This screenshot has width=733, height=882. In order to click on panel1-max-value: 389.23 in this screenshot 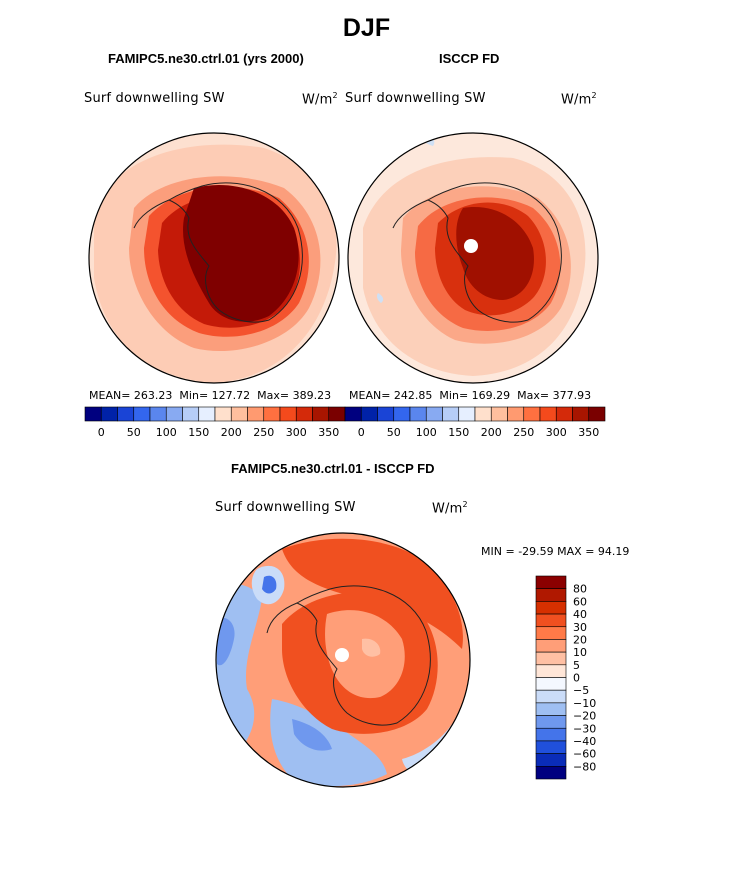, I will do `click(312, 395)`.